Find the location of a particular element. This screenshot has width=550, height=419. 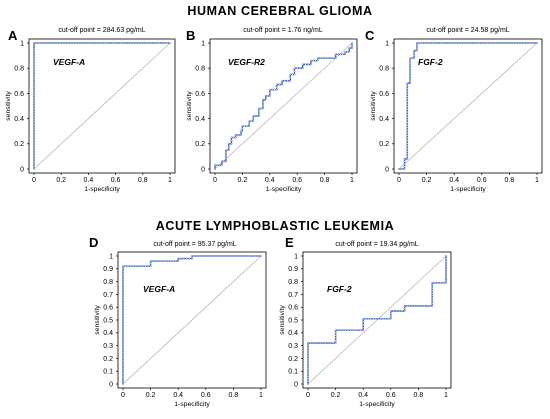

y-tick-label: 0.3 is located at coordinates (108, 346).